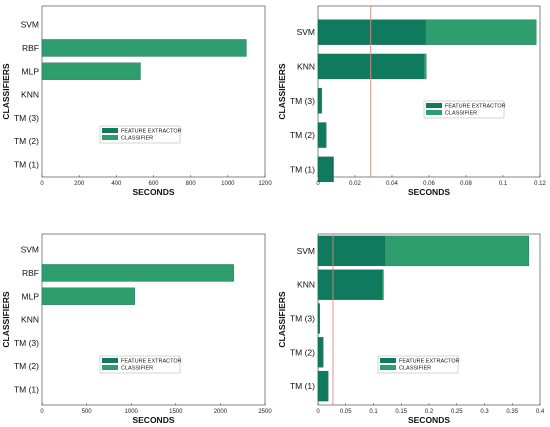 This screenshot has height=427, width=550. I want to click on x-tick-label: 2000, so click(221, 412).